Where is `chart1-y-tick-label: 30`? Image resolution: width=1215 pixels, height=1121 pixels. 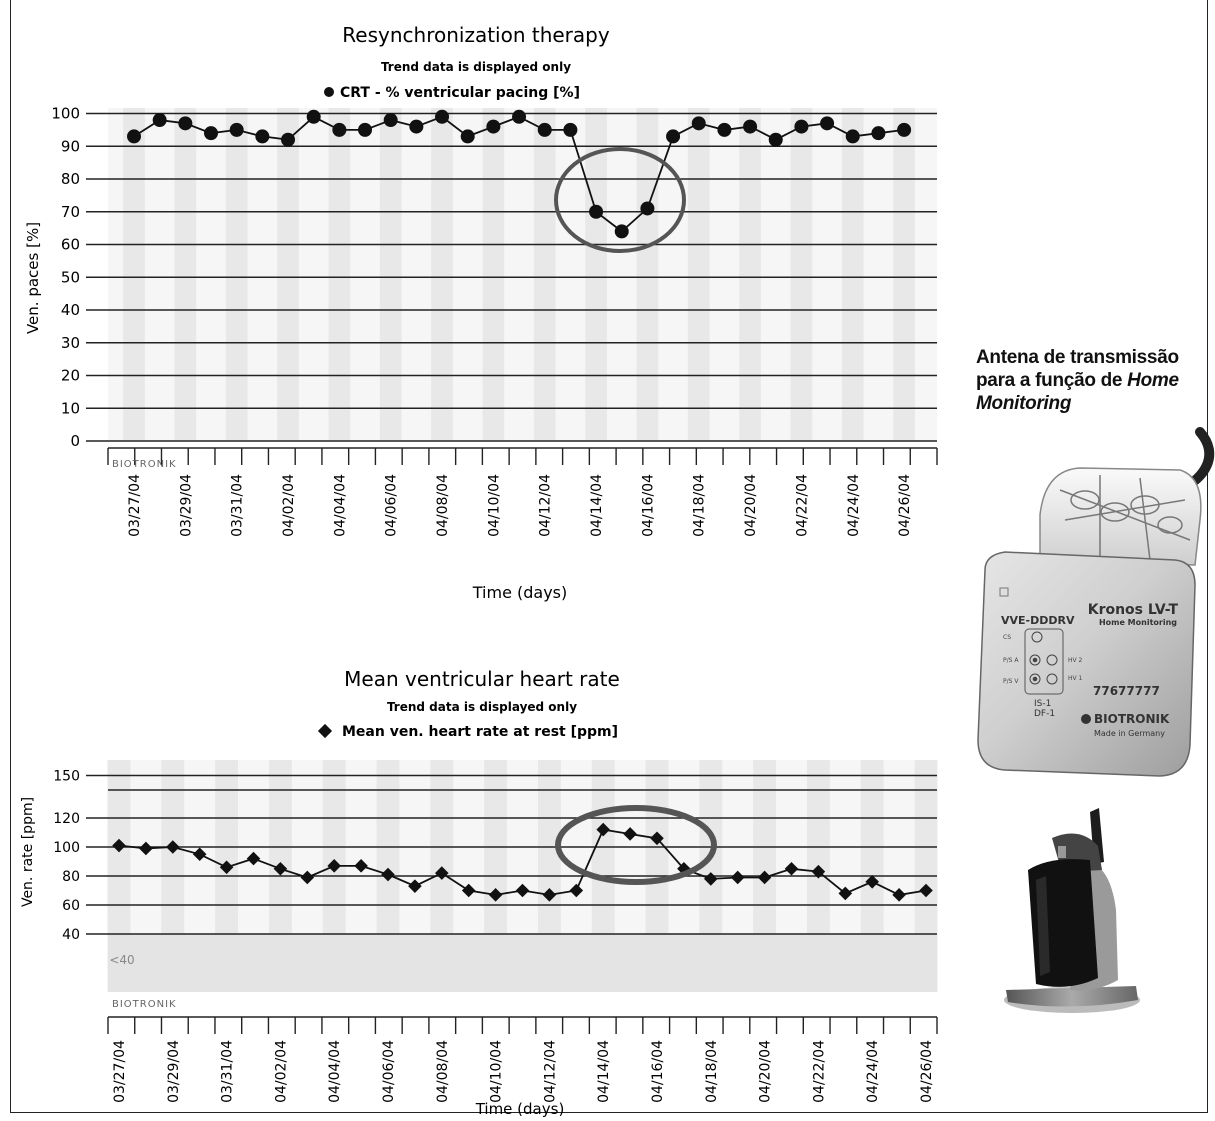 chart1-y-tick-label: 30 is located at coordinates (70, 343).